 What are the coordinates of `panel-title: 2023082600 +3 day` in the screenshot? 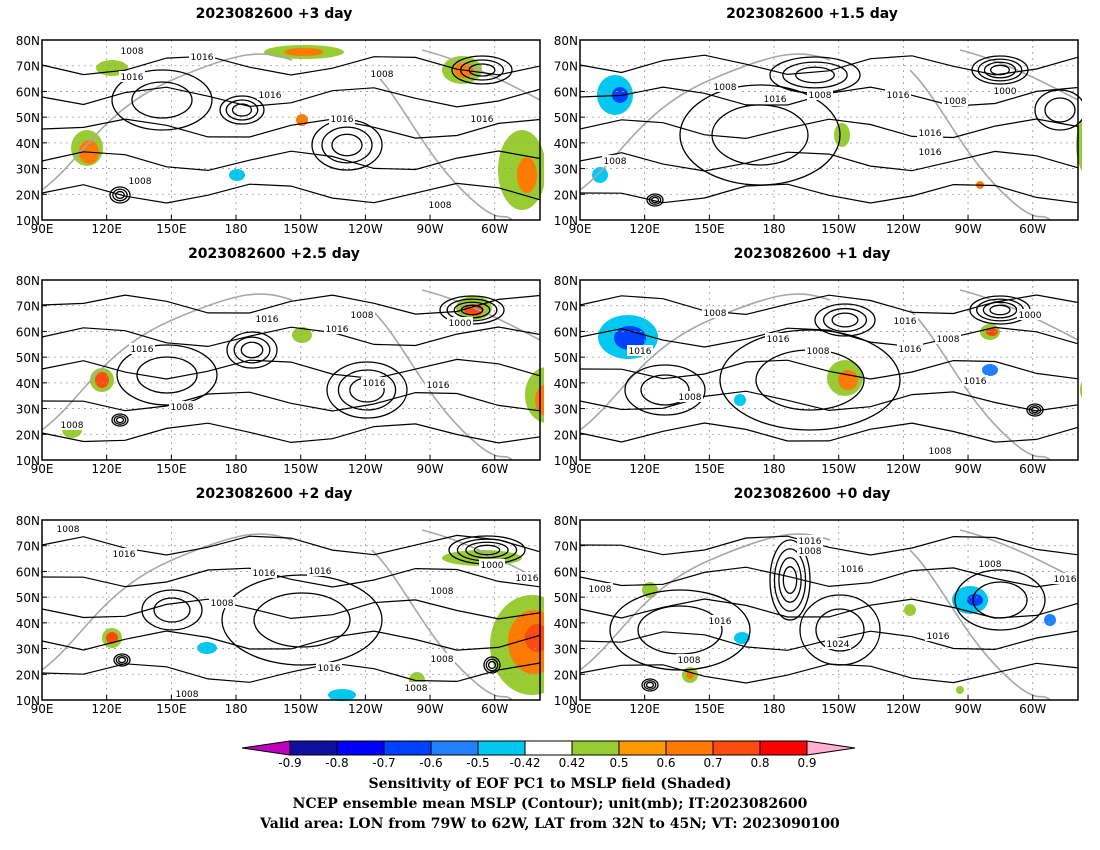 It's located at (274, 14).